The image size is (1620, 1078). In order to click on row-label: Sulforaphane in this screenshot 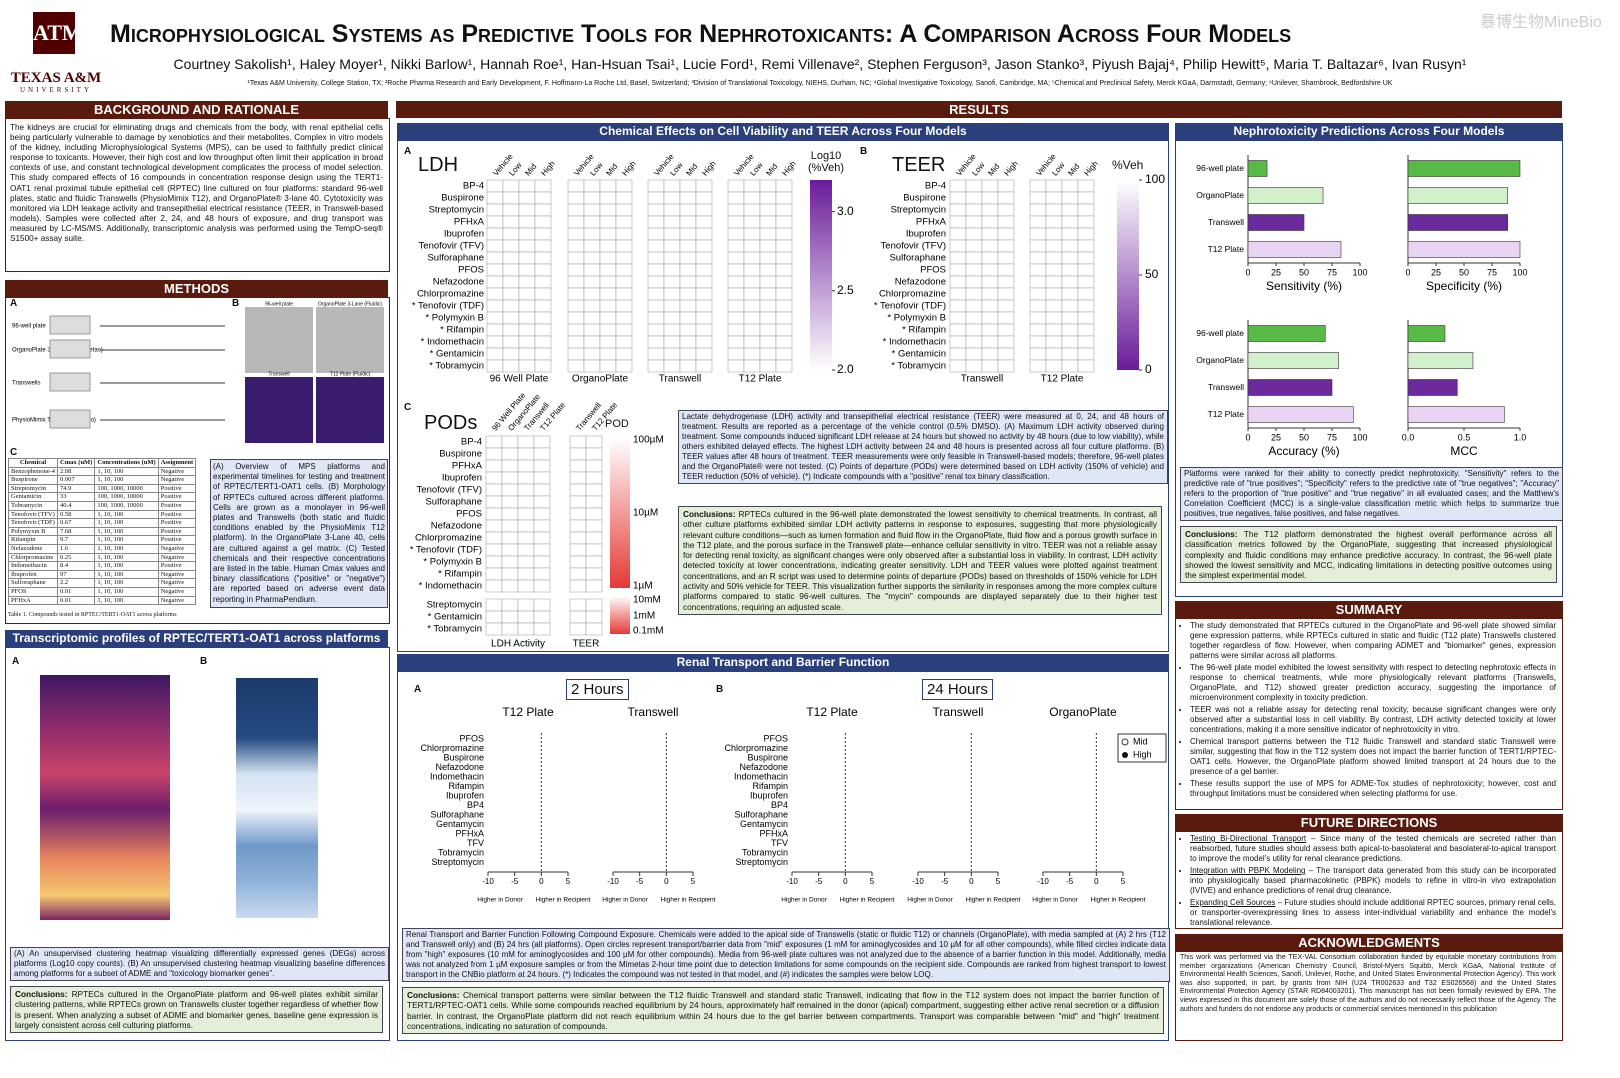, I will do `click(453, 502)`.